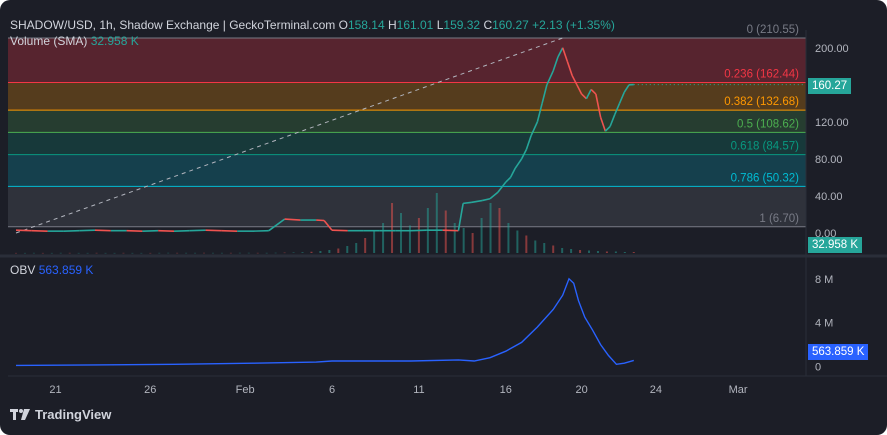 The width and height of the screenshot is (887, 435). What do you see at coordinates (150, 390) in the screenshot?
I see `time-tick-label: 26` at bounding box center [150, 390].